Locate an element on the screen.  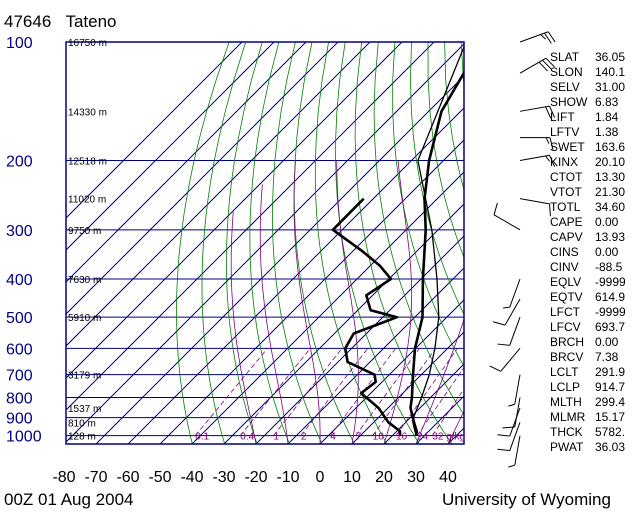
temperature-tick-label: 40 is located at coordinates (448, 477).